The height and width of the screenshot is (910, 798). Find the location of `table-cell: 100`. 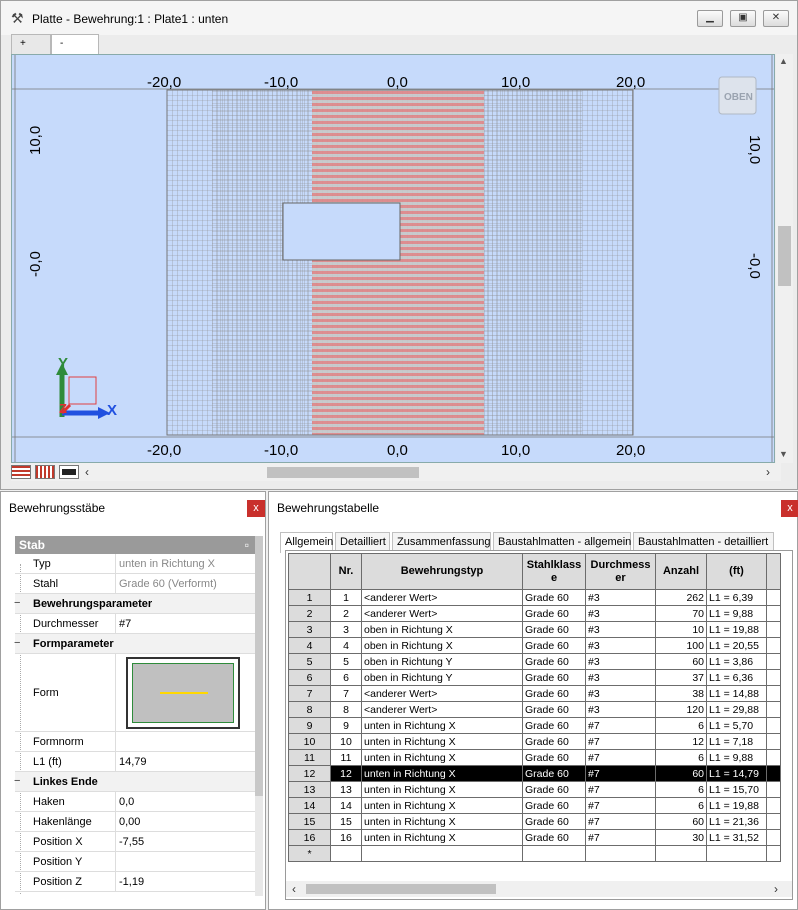

table-cell: 100 is located at coordinates (681, 645).